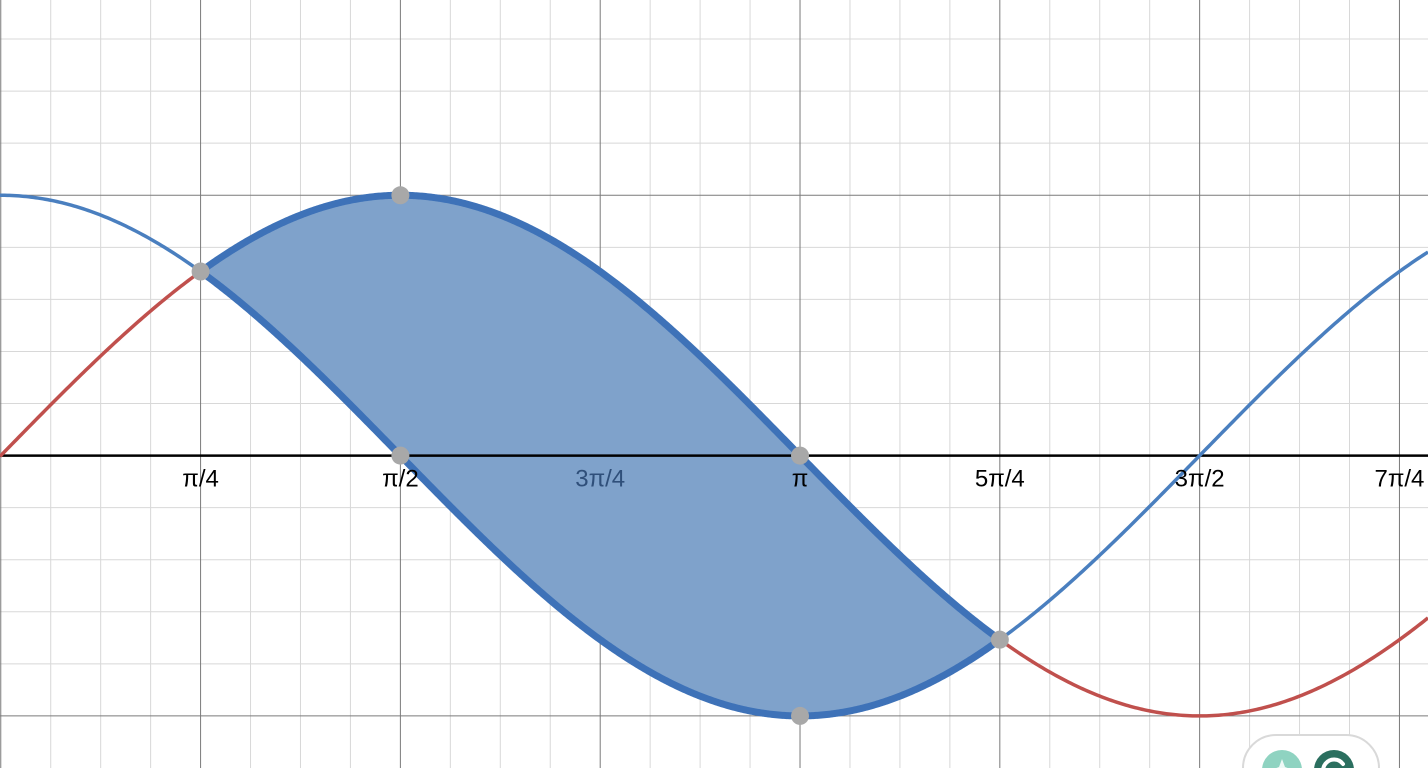 The height and width of the screenshot is (768, 1428). I want to click on floating-action-bar, so click(1311, 751).